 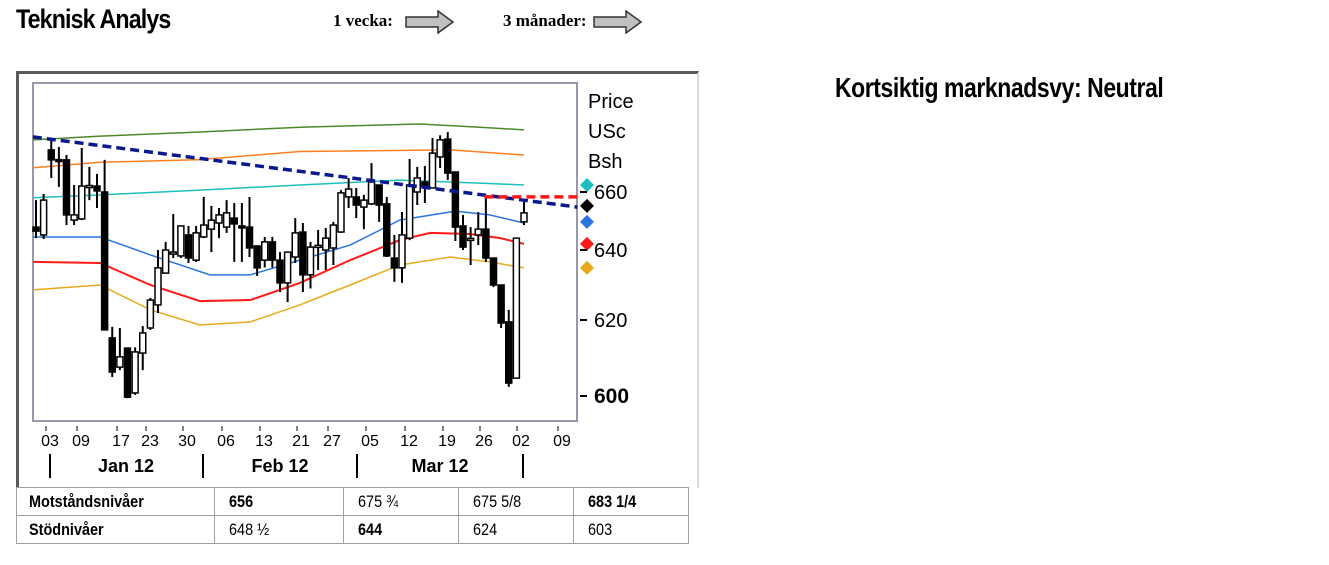 What do you see at coordinates (150, 441) in the screenshot?
I see `x-tick-label: 23` at bounding box center [150, 441].